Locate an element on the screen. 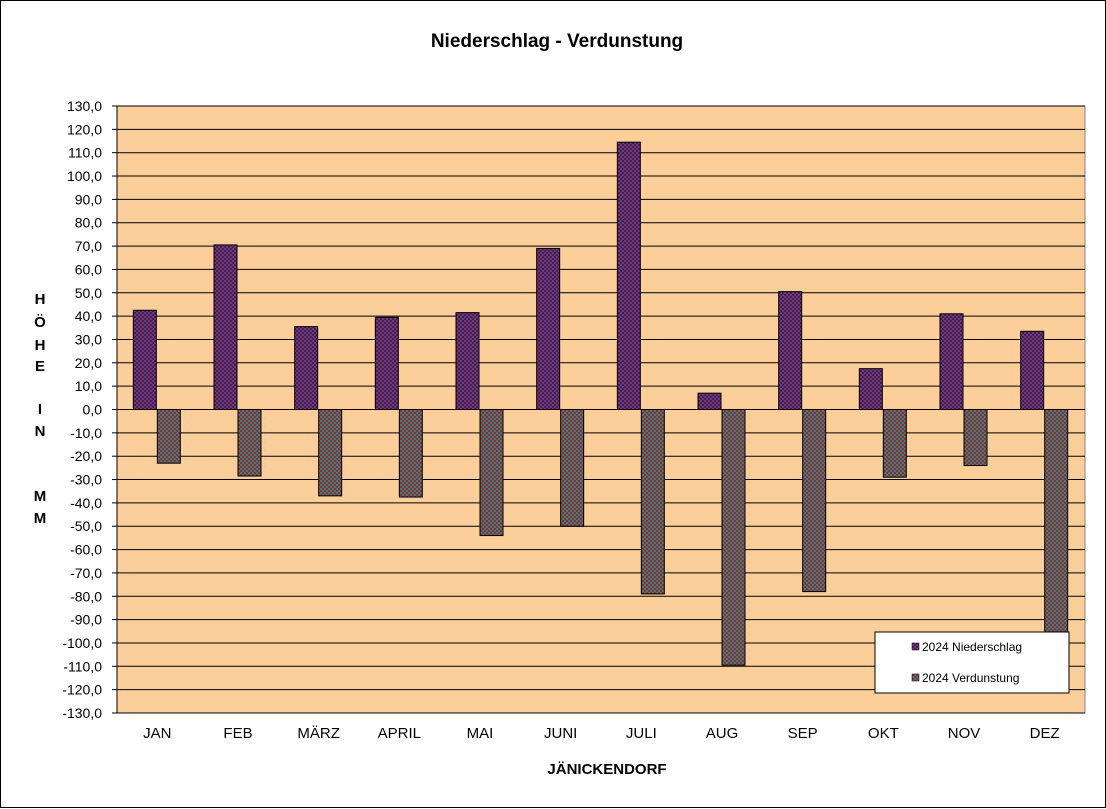 Image resolution: width=1106 pixels, height=809 pixels. y-tick-label: 120,0 is located at coordinates (84, 129).